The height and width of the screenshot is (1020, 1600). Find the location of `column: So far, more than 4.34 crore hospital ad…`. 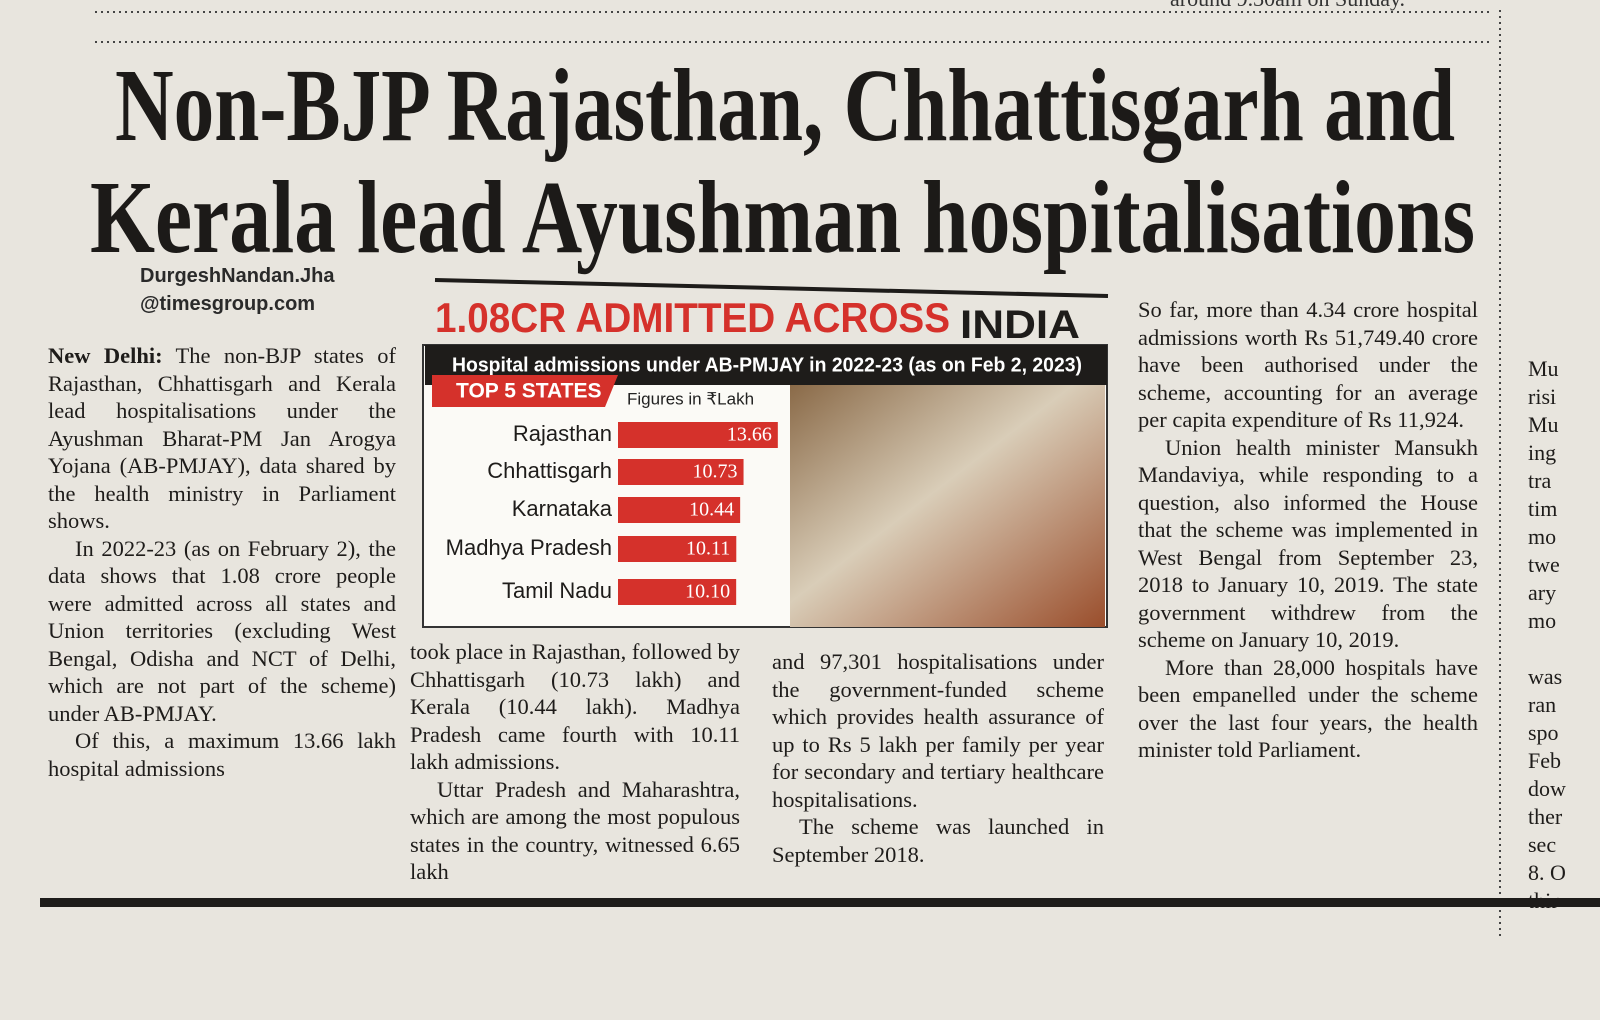

column: So far, more than 4.34 crore hospital ad… is located at coordinates (1308, 530).